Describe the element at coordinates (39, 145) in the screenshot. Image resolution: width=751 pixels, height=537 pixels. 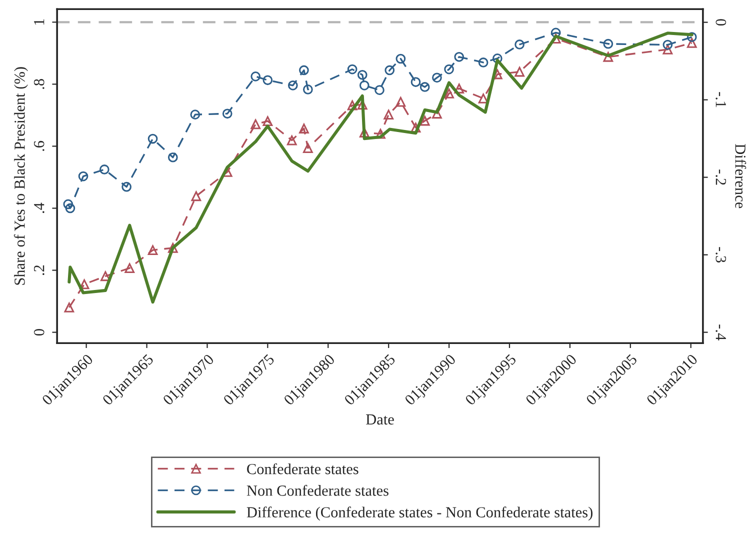
I see `y-tick-label: .6` at that location.